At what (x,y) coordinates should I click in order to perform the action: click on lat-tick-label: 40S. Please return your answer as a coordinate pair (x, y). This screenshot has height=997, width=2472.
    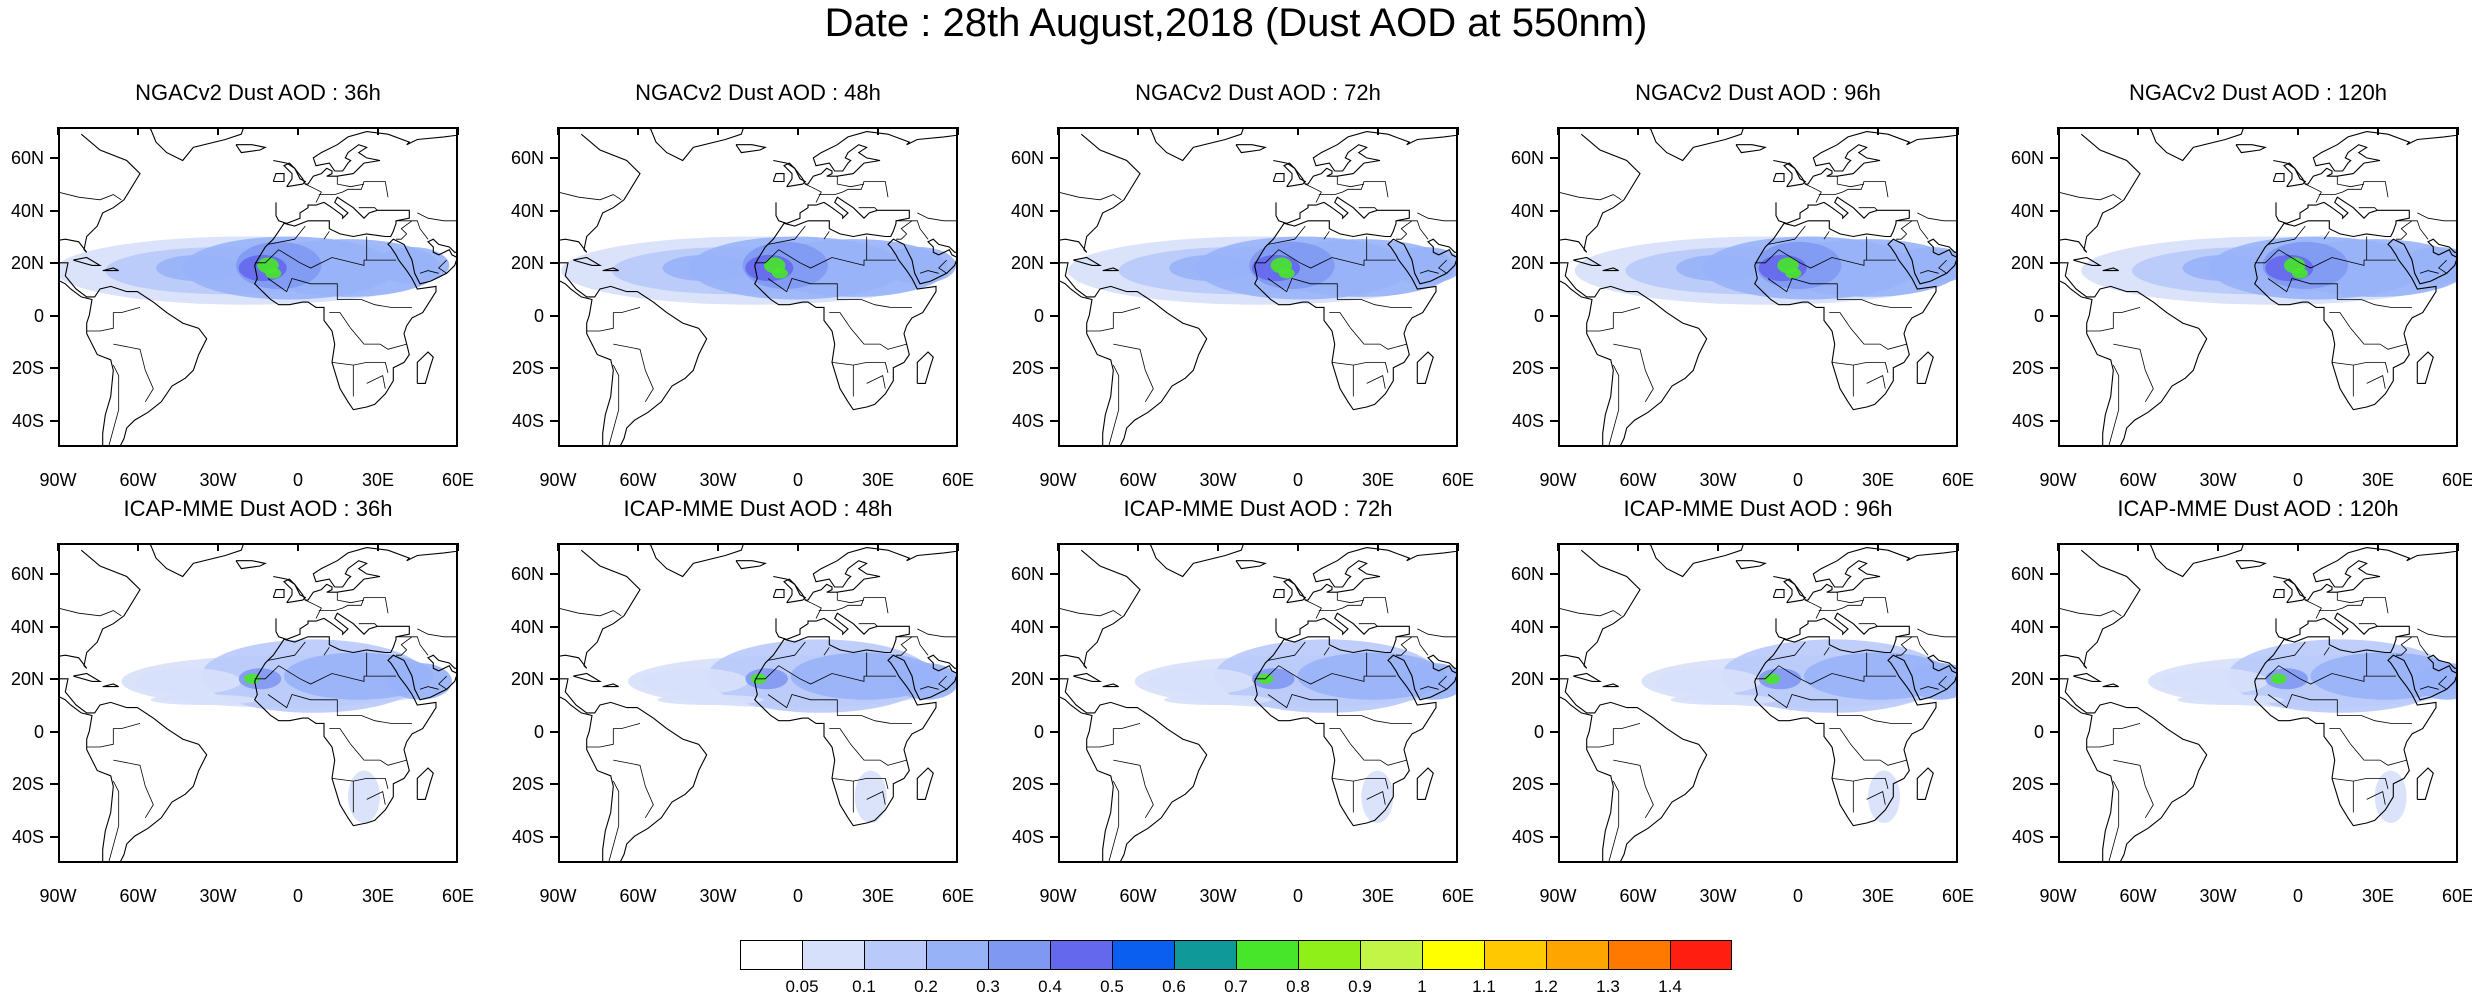
    Looking at the image, I should click on (27, 836).